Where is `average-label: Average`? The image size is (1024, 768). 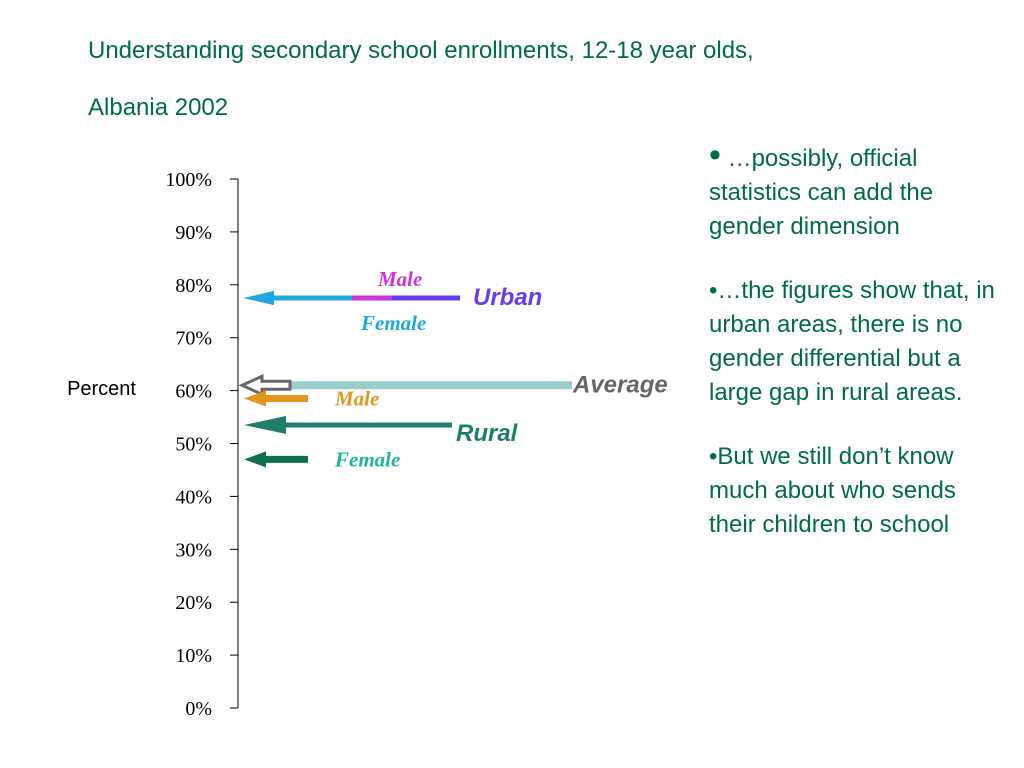 average-label: Average is located at coordinates (620, 384).